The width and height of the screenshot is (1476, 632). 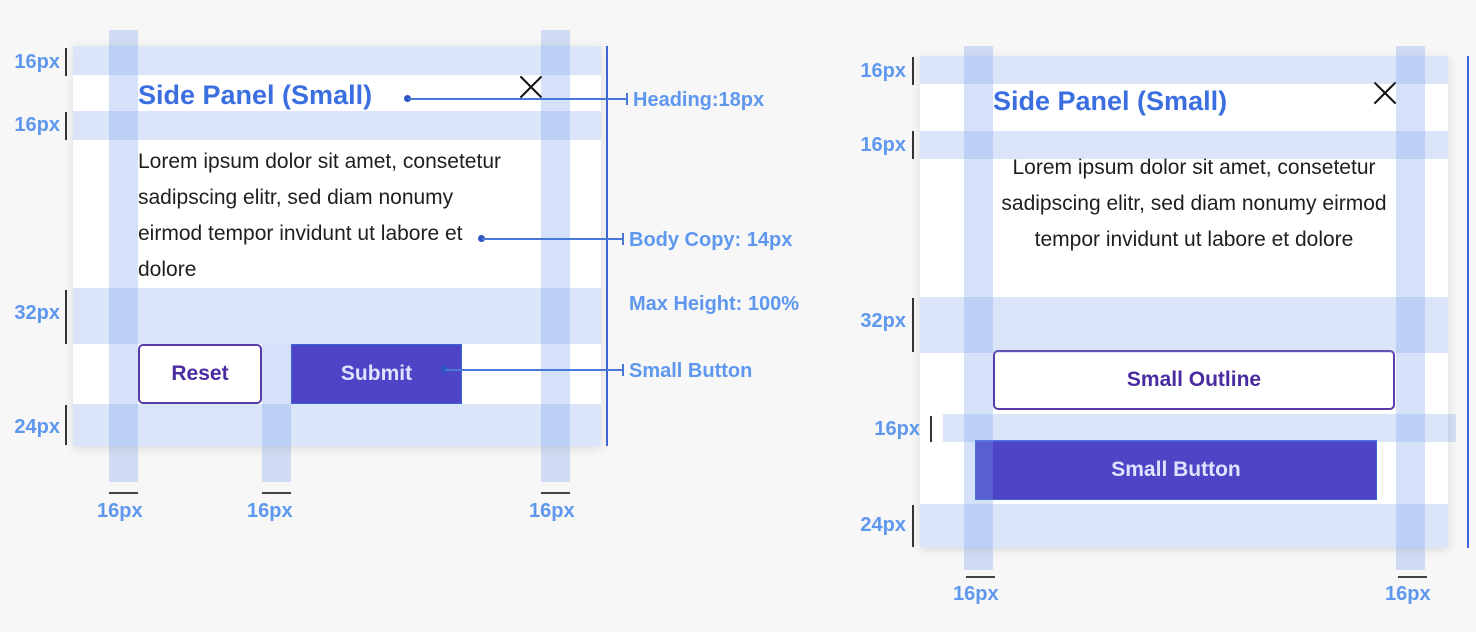 I want to click on body-copy-pointer-dot, so click(x=481, y=238).